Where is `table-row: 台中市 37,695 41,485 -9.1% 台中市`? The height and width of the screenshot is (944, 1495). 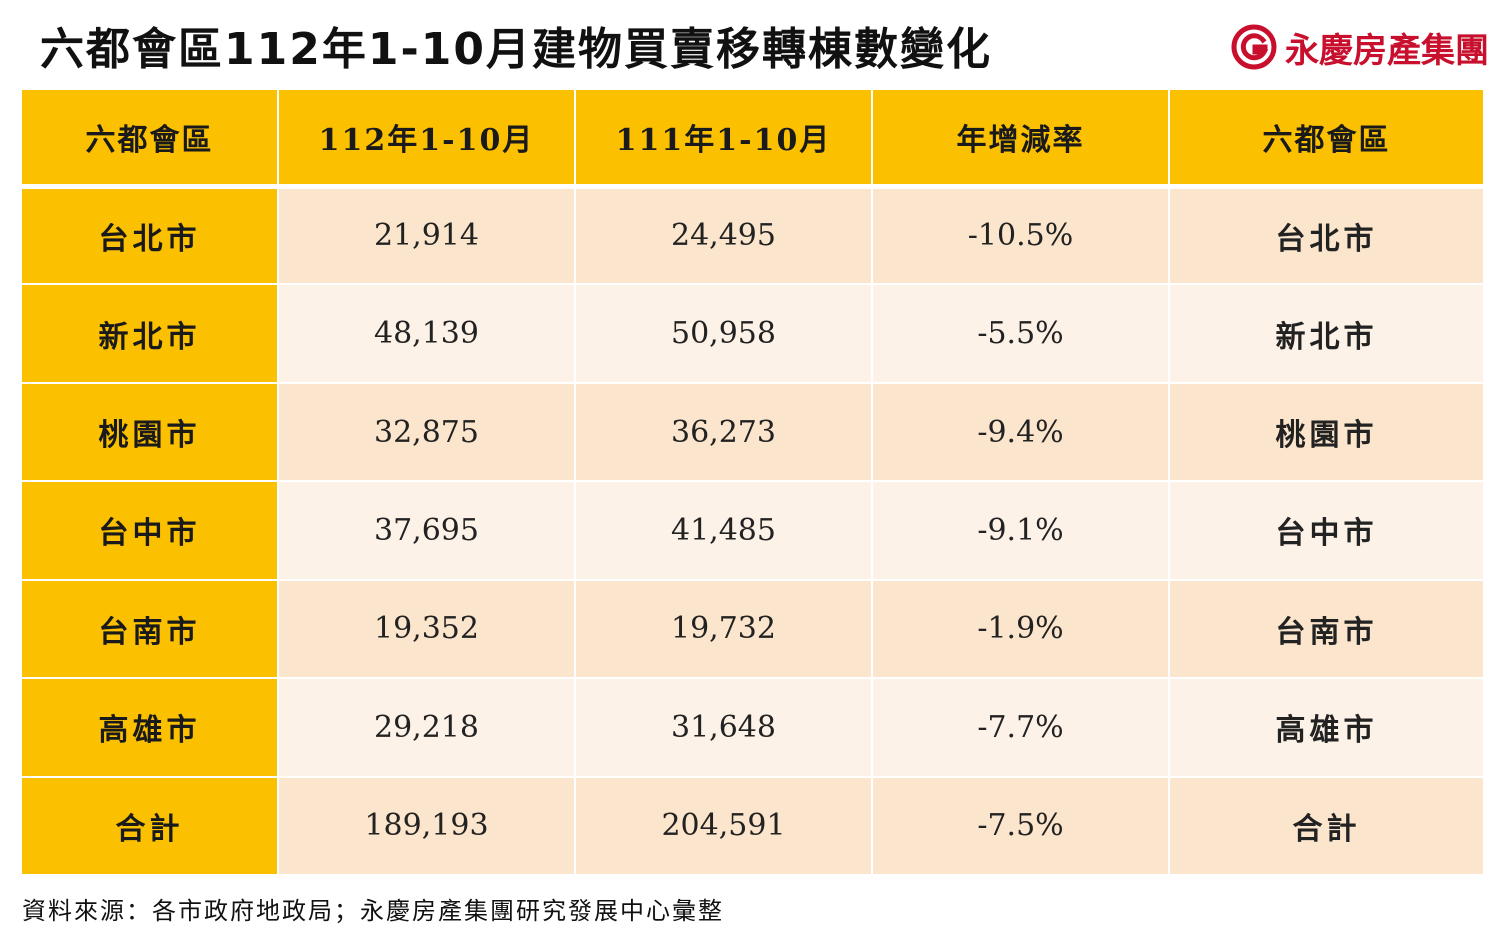
table-row: 台中市 37,695 41,485 -9.1% 台中市 is located at coordinates (752, 530).